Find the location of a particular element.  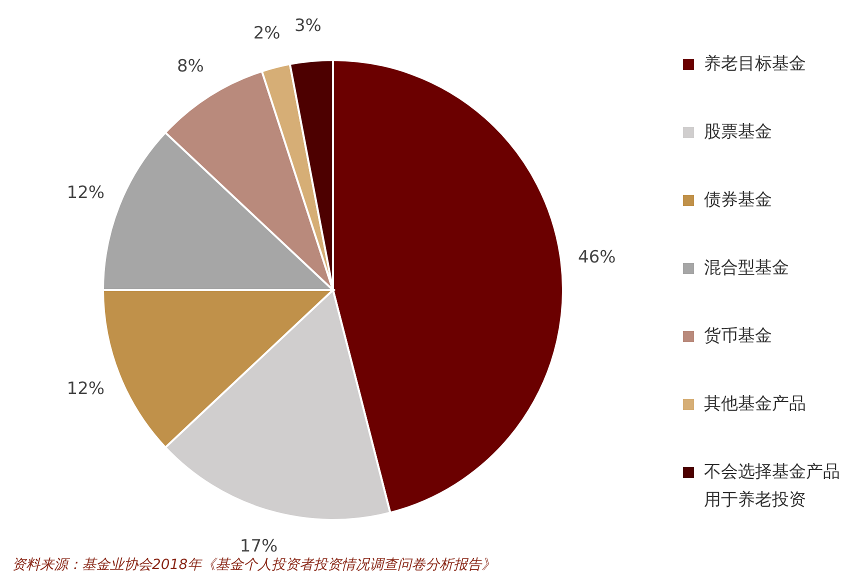

legend-label: 货币基金 is located at coordinates (738, 336).